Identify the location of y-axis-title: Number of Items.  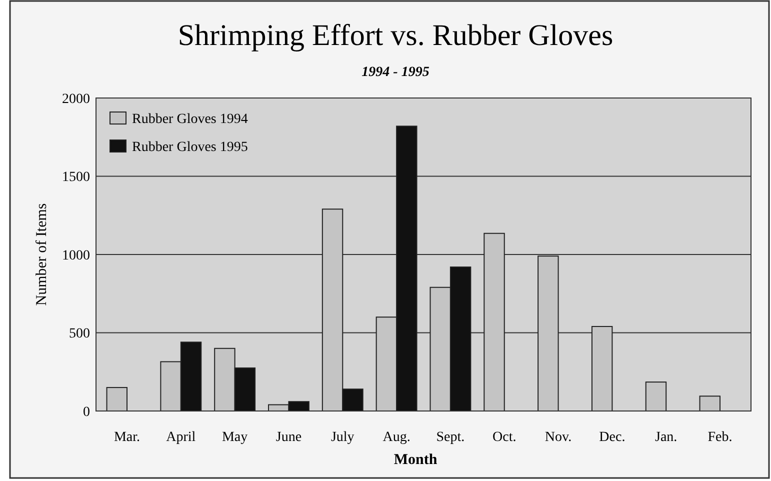
(42, 254).